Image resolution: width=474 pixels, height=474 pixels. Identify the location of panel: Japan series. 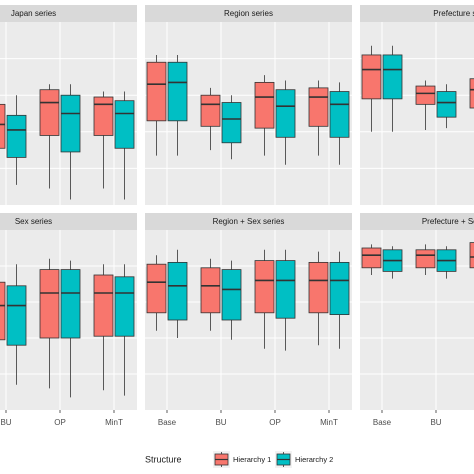
(68, 105).